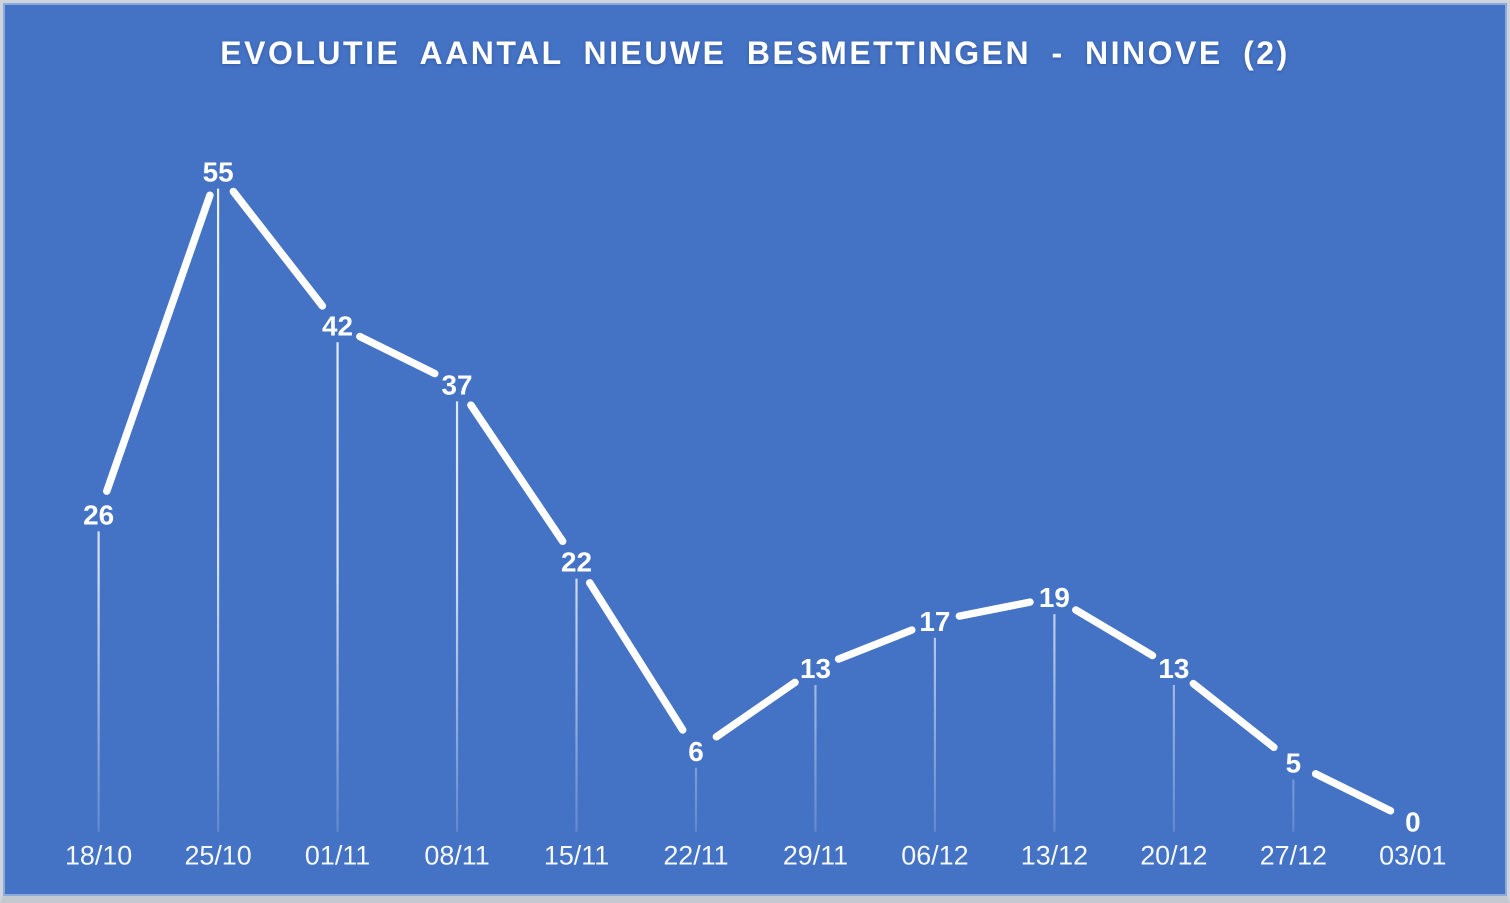 This screenshot has height=903, width=1510. I want to click on data-label: 0, so click(1413, 822).